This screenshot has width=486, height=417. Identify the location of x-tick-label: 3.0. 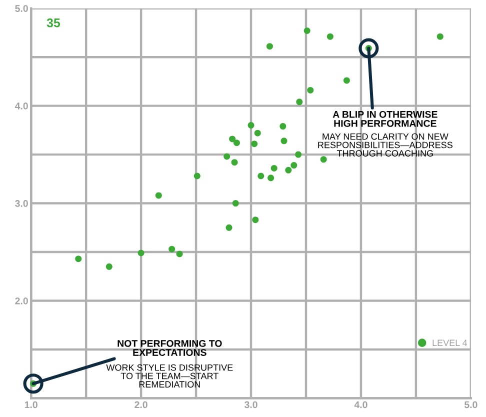
(251, 404).